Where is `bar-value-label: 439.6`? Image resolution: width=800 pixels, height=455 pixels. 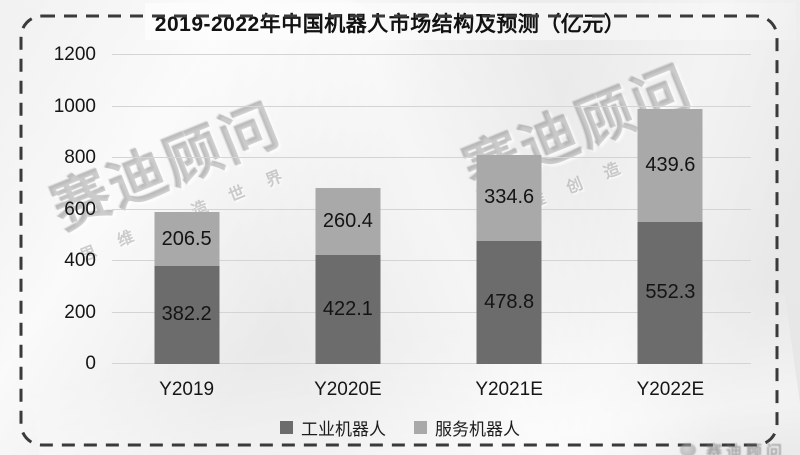
bar-value-label: 439.6 is located at coordinates (670, 164).